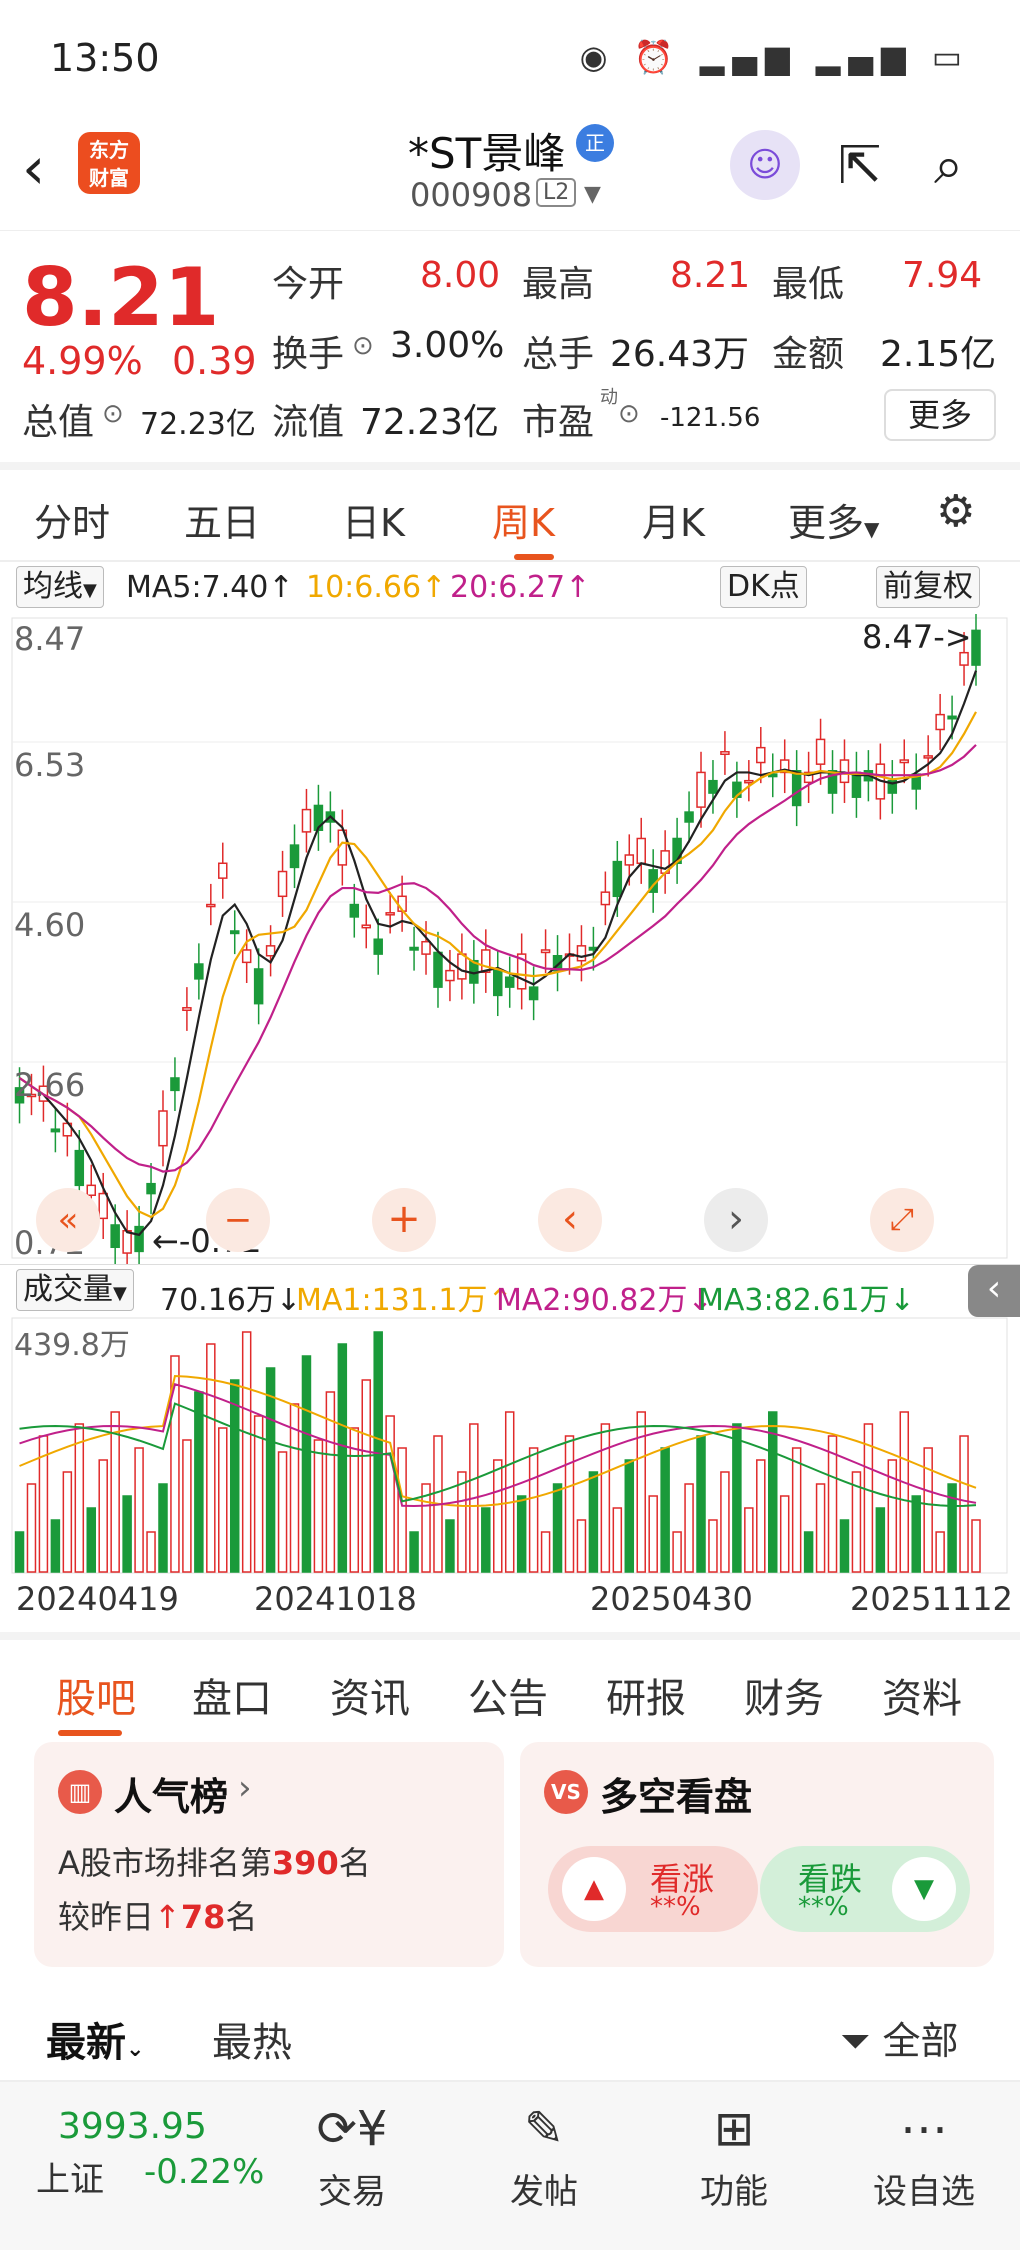  I want to click on post-button: ✎ 发帖, so click(544, 2153).